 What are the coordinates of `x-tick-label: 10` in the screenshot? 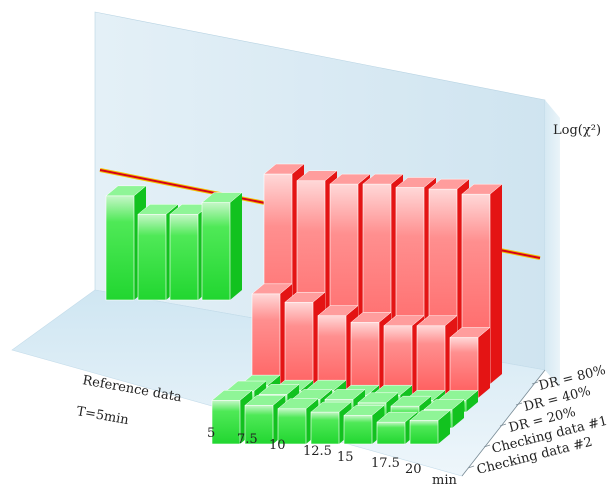 It's located at (277, 445).